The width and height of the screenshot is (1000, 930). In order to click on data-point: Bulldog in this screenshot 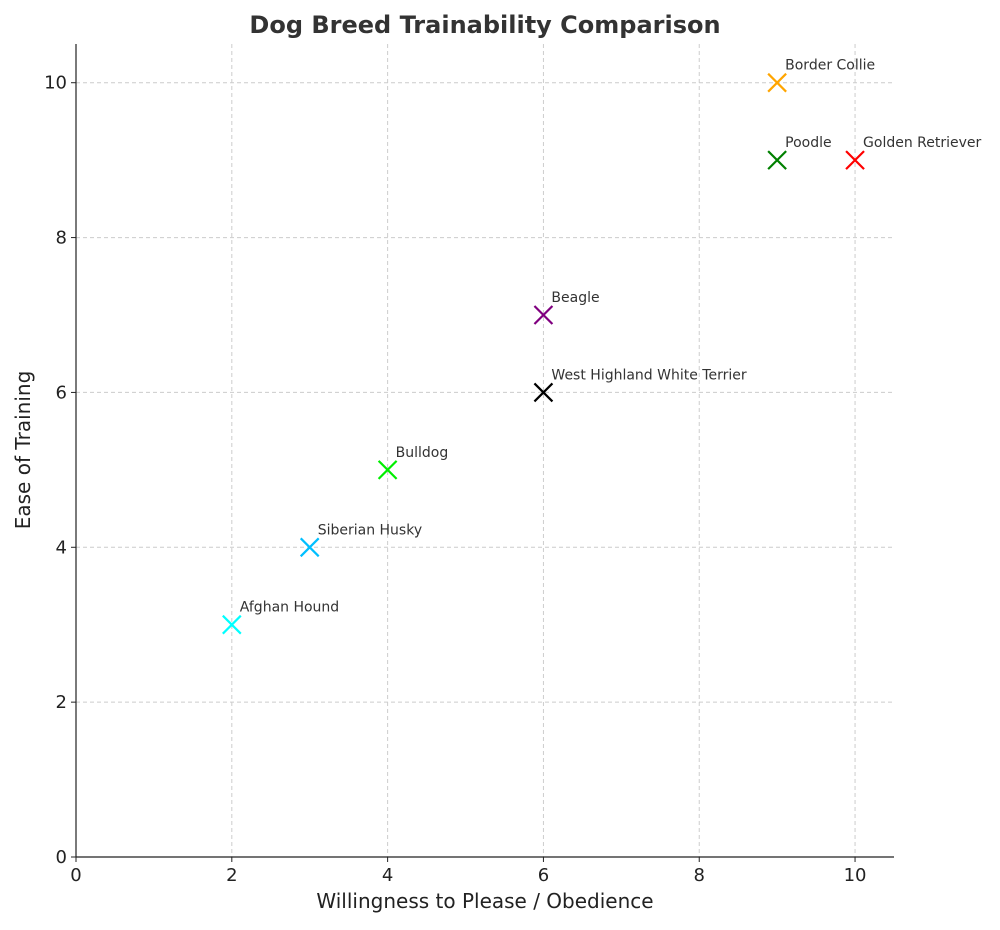, I will do `click(413, 462)`.